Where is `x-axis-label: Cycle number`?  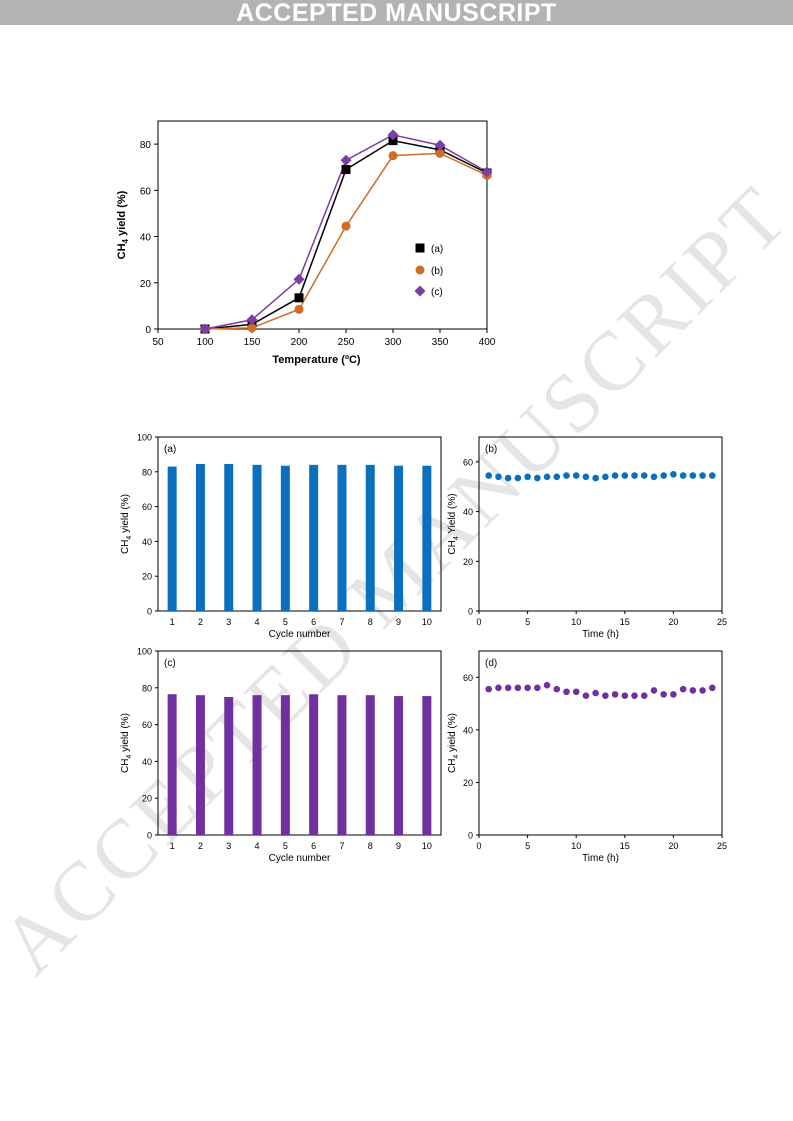 x-axis-label: Cycle number is located at coordinates (300, 634).